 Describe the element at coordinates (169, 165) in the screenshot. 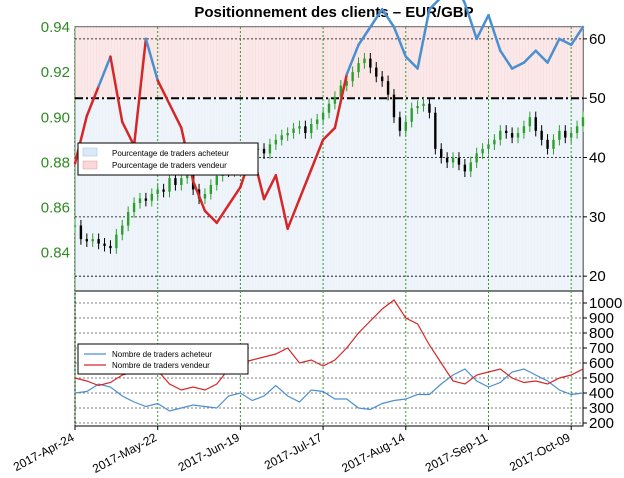

I see `legend-label-short-pct: Pourcentage de traders vendeur` at that location.